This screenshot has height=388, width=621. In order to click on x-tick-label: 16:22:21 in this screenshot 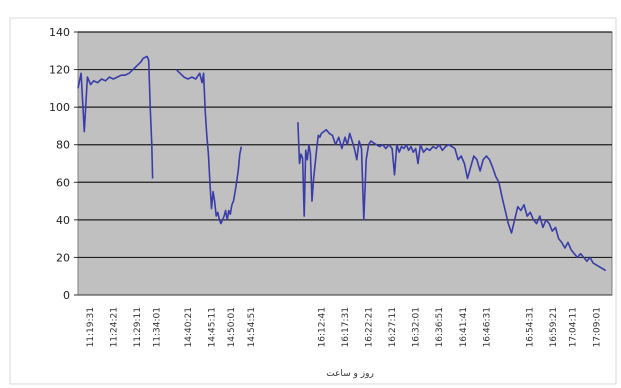, I will do `click(370, 327)`.